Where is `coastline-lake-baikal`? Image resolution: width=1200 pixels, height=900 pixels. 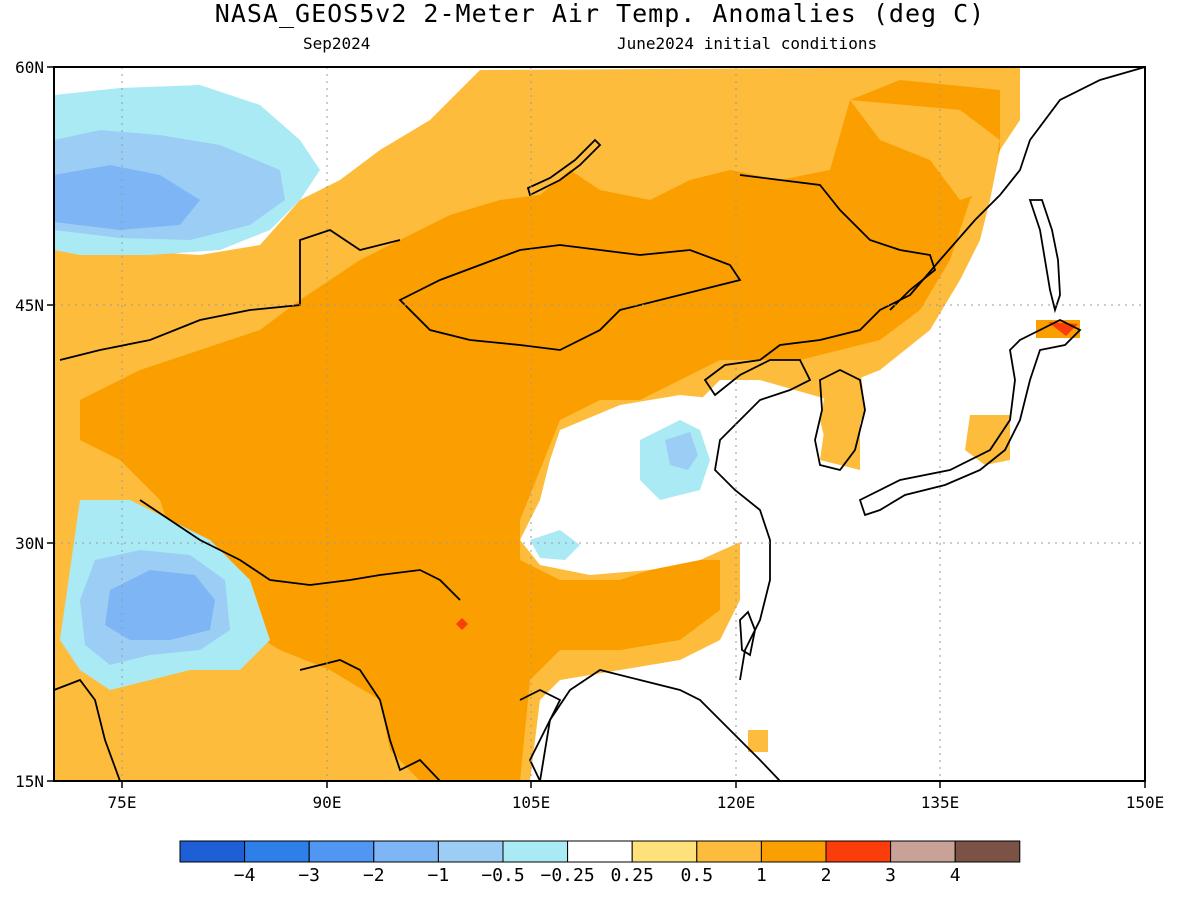
coastline-lake-baikal is located at coordinates (564, 167).